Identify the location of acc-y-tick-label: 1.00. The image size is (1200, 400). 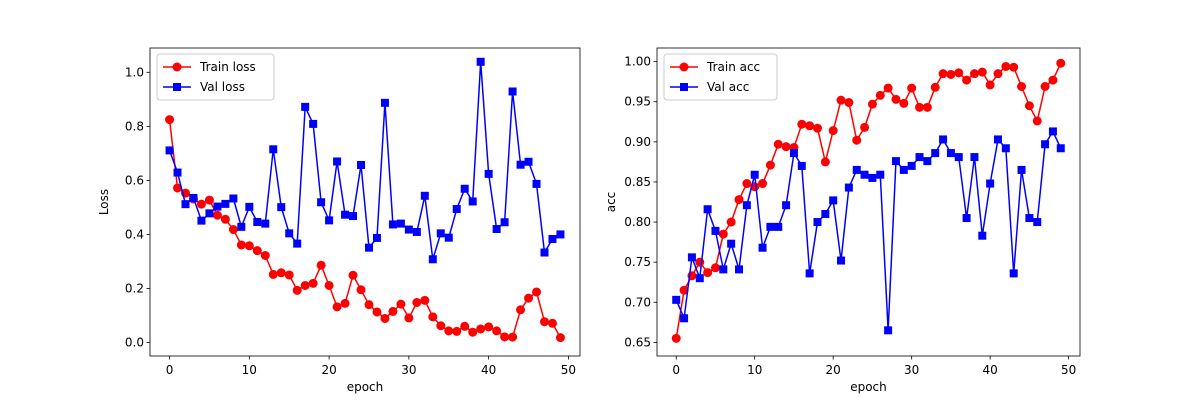
(637, 62).